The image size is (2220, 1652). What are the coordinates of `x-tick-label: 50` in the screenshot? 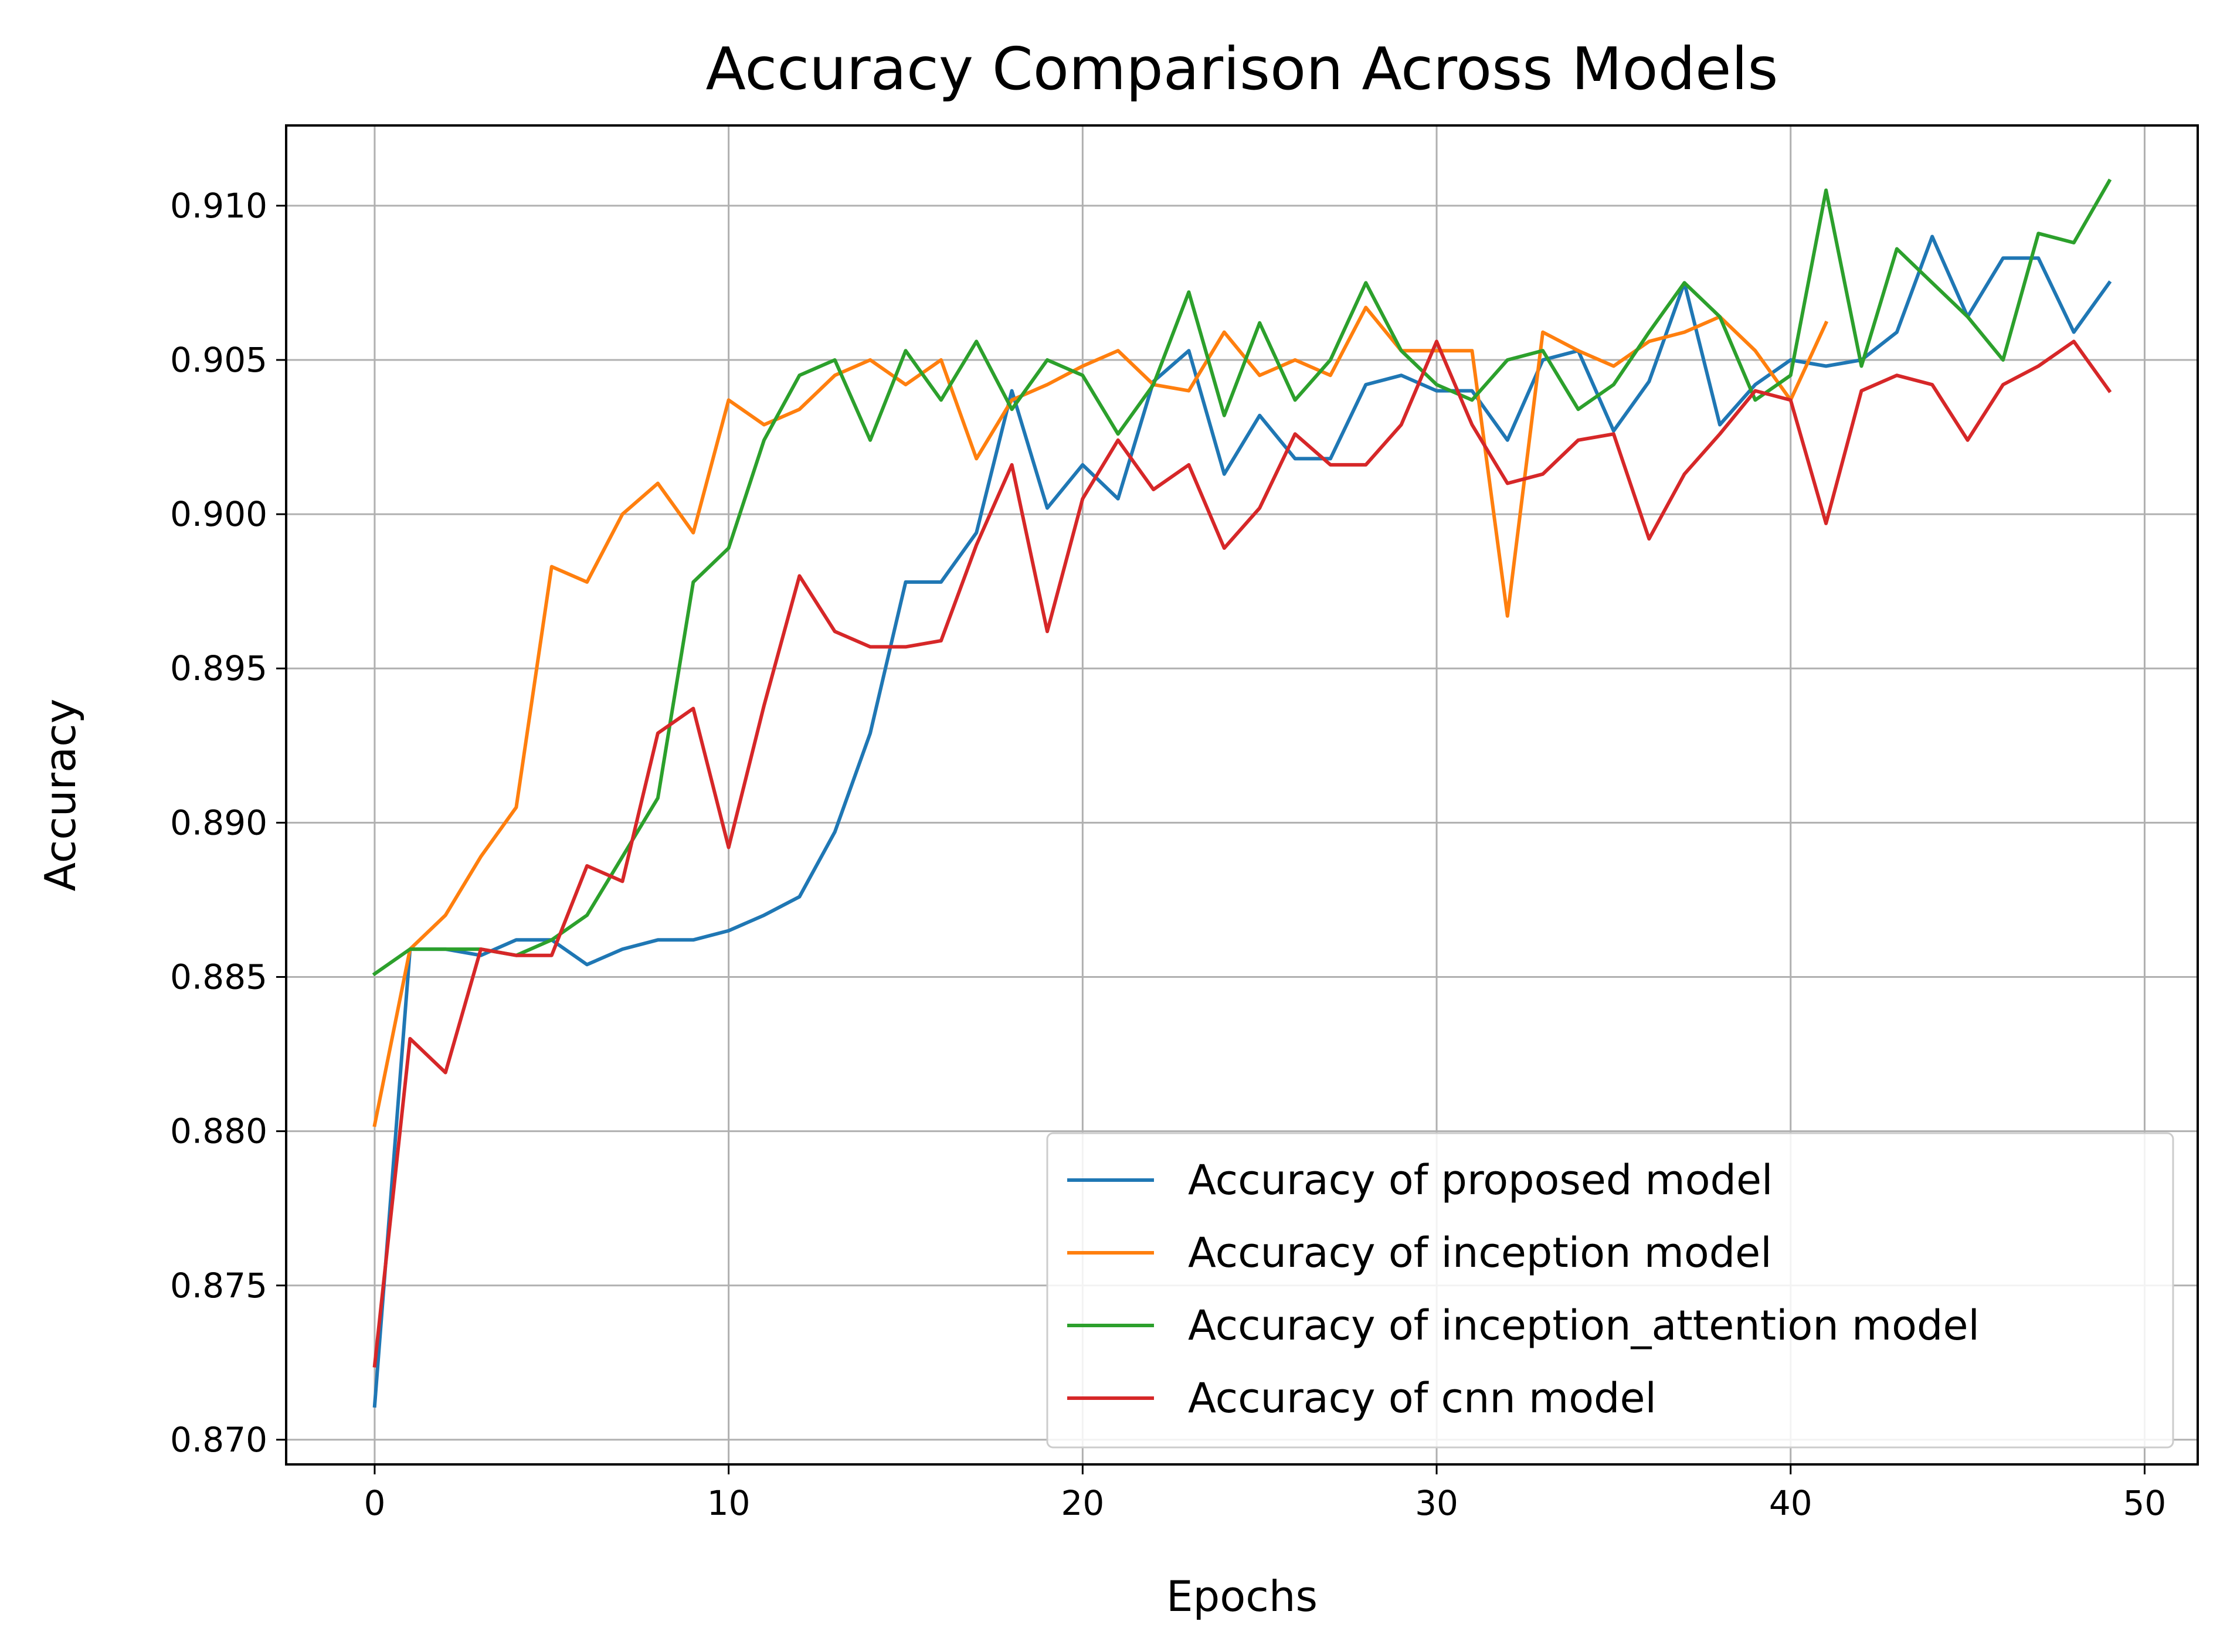 It's located at (2145, 1503).